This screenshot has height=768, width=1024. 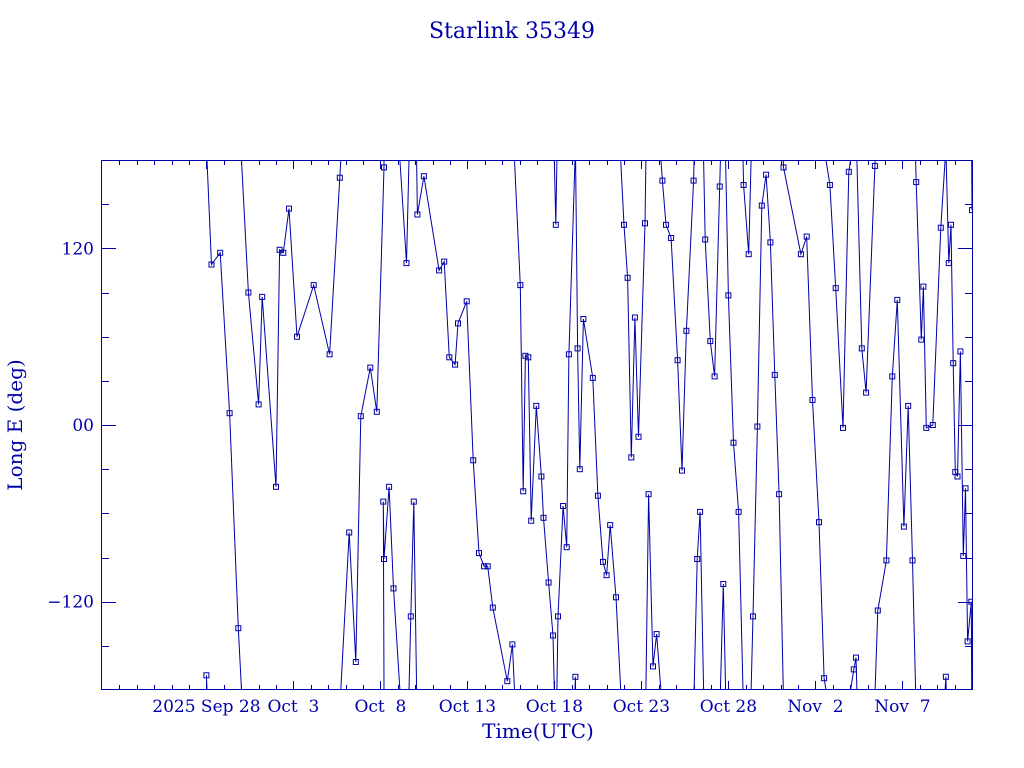 I want to click on x-tick-label: Oct 3, so click(x=293, y=707).